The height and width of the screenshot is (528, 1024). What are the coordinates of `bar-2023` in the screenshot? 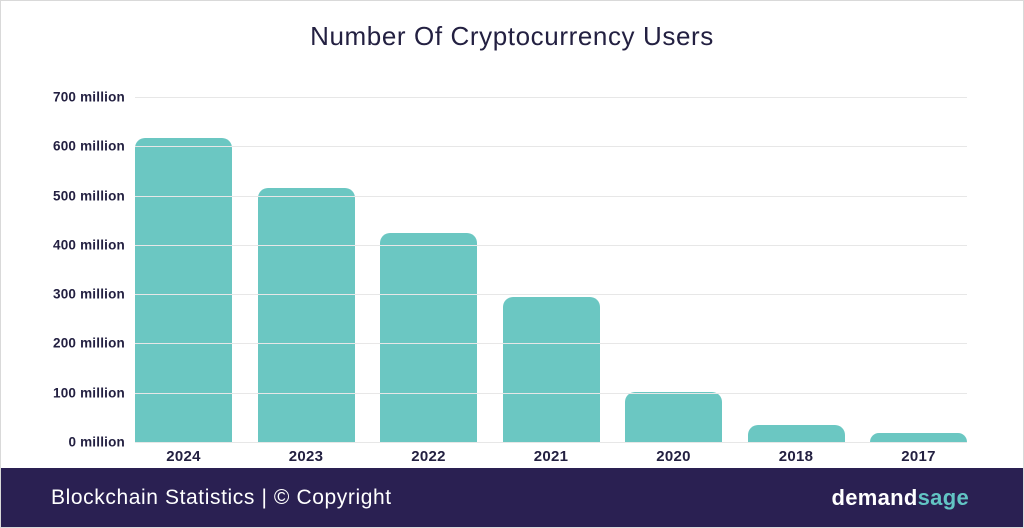 It's located at (306, 314).